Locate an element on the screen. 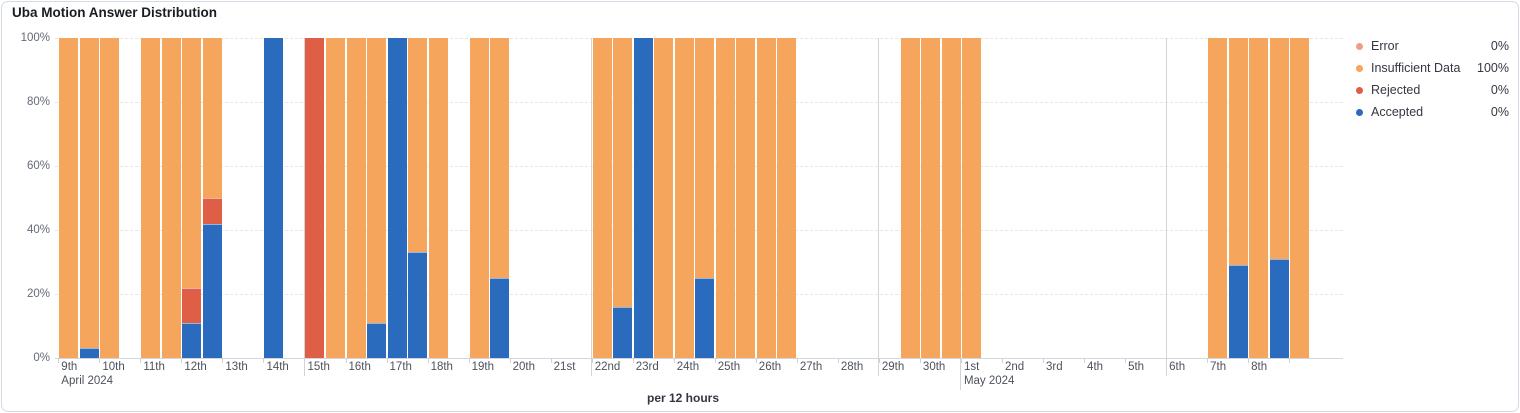 The image size is (1520, 413). y-axis-tick-label: 60% is located at coordinates (38, 166).